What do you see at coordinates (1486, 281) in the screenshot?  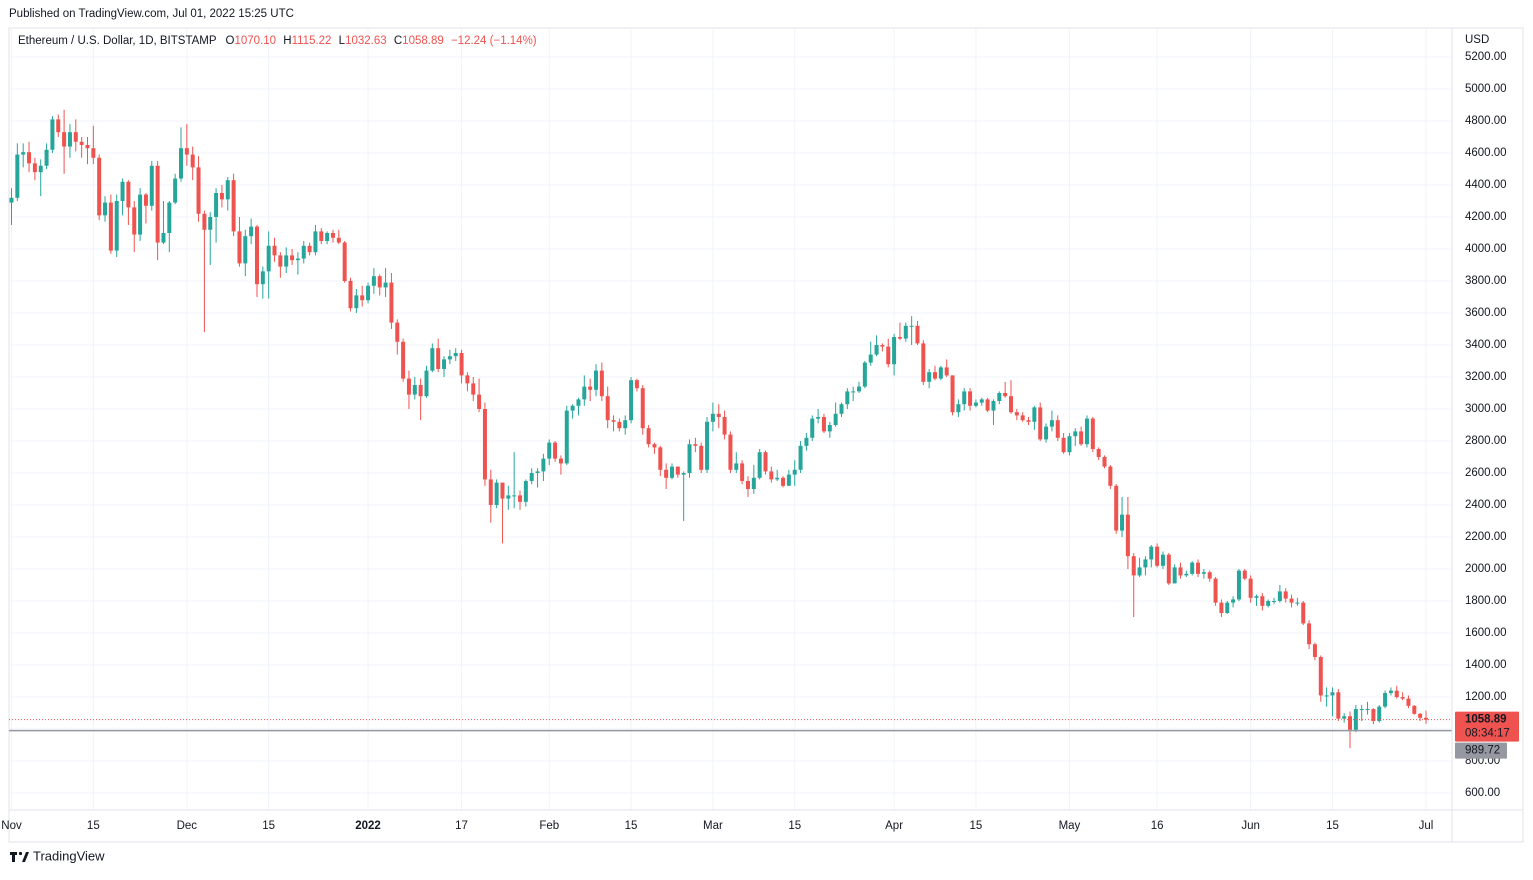 I see `y-tick-label: 3800.00` at bounding box center [1486, 281].